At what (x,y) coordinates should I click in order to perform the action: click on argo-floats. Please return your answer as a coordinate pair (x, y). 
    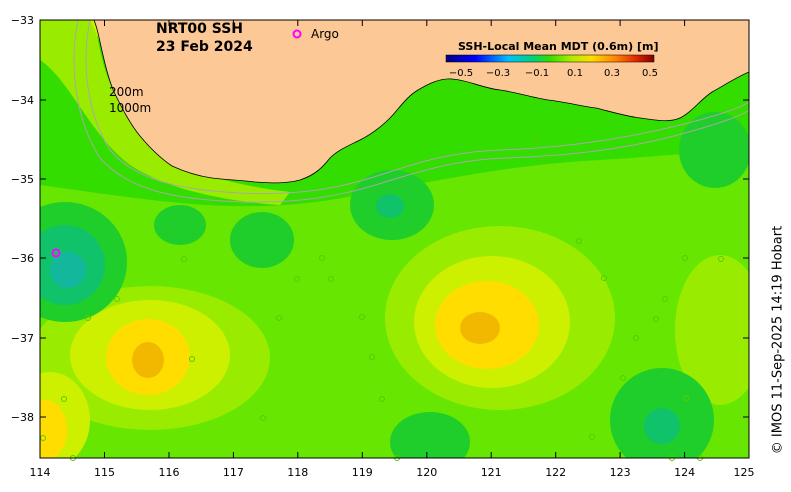
    Looking at the image, I should click on (56, 253).